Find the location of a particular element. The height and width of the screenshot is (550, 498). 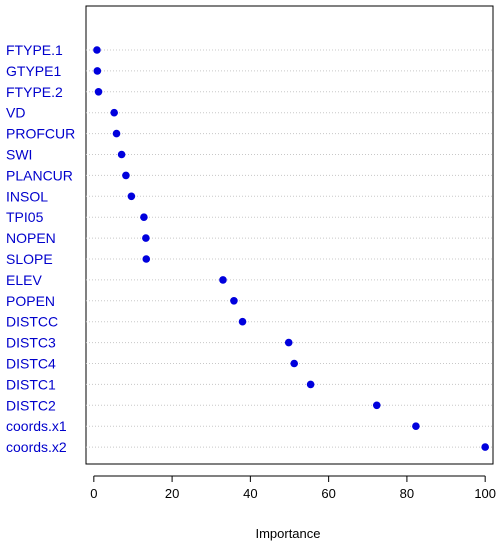

category-label: FTYPE.2 is located at coordinates (34, 92).